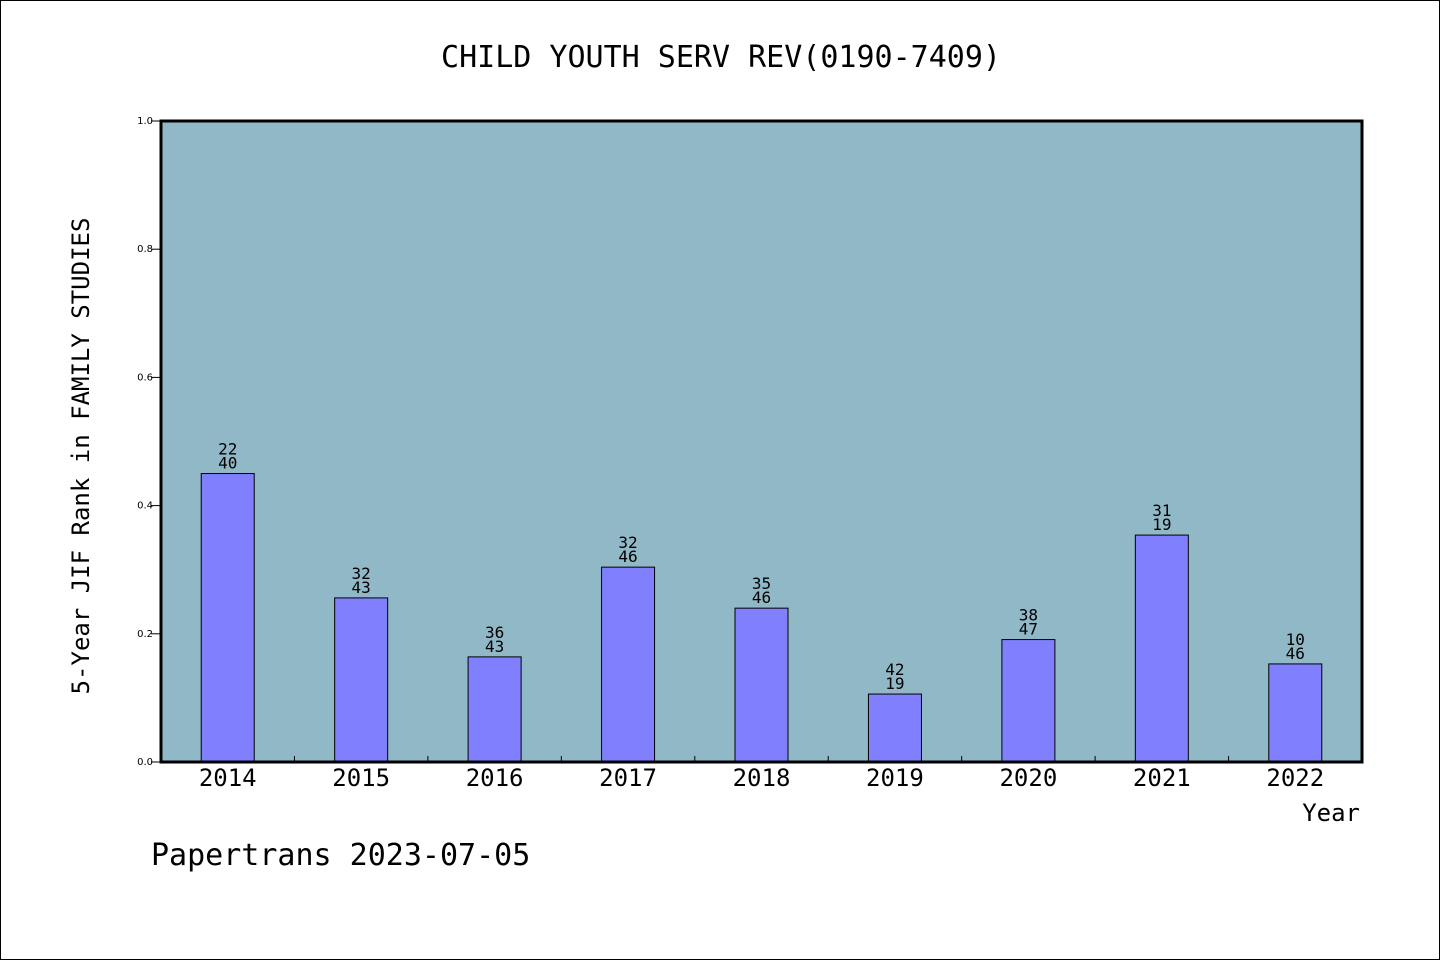 This screenshot has width=1440, height=961. Describe the element at coordinates (227, 449) in the screenshot. I see `bar-label-top: 22` at that location.